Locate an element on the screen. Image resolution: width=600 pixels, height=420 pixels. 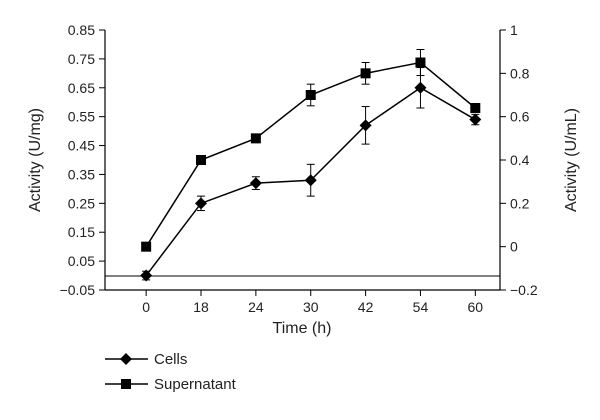
legend-label-cells: Cells is located at coordinates (170, 359).